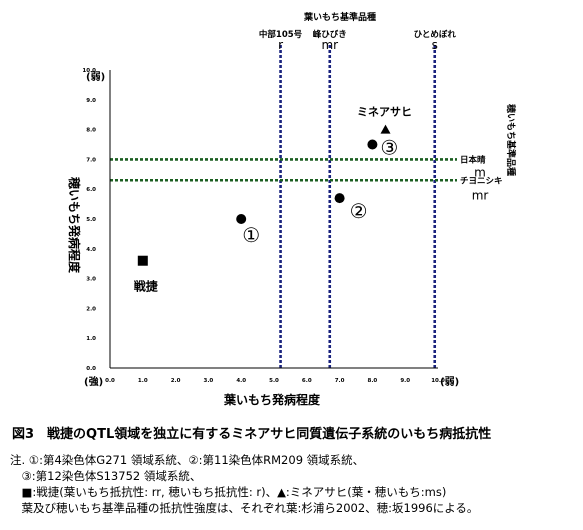  What do you see at coordinates (209, 381) in the screenshot?
I see `x-tick-label: 3.0` at bounding box center [209, 381].